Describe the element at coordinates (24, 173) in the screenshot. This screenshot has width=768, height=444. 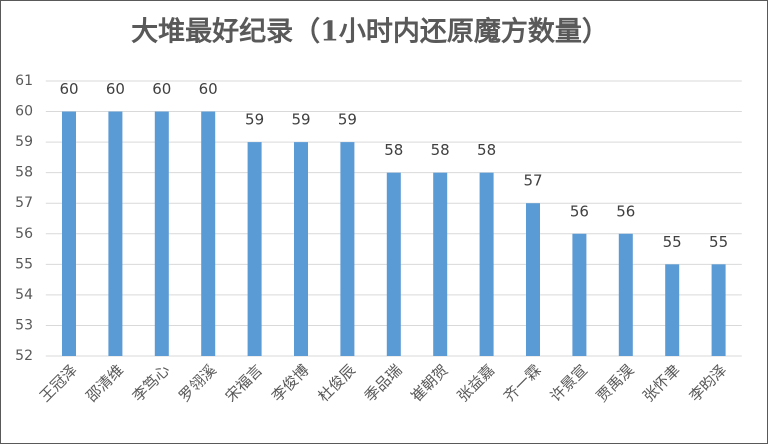
I see `y-tick-label: 58` at that location.